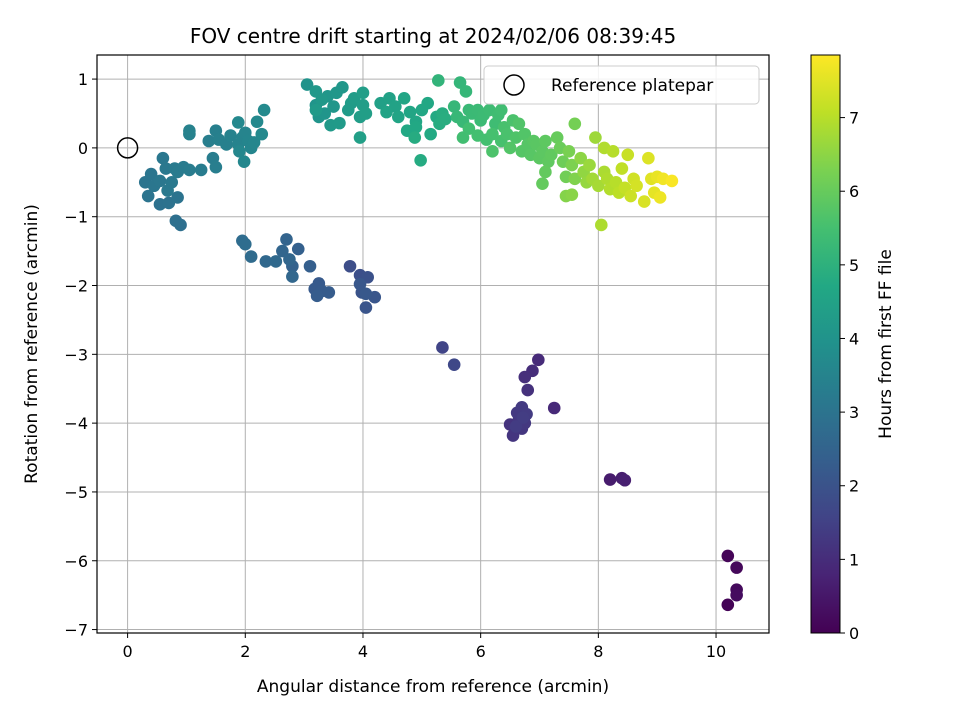 The image size is (960, 720). What do you see at coordinates (363, 651) in the screenshot?
I see `x-tick-label: 4` at bounding box center [363, 651].